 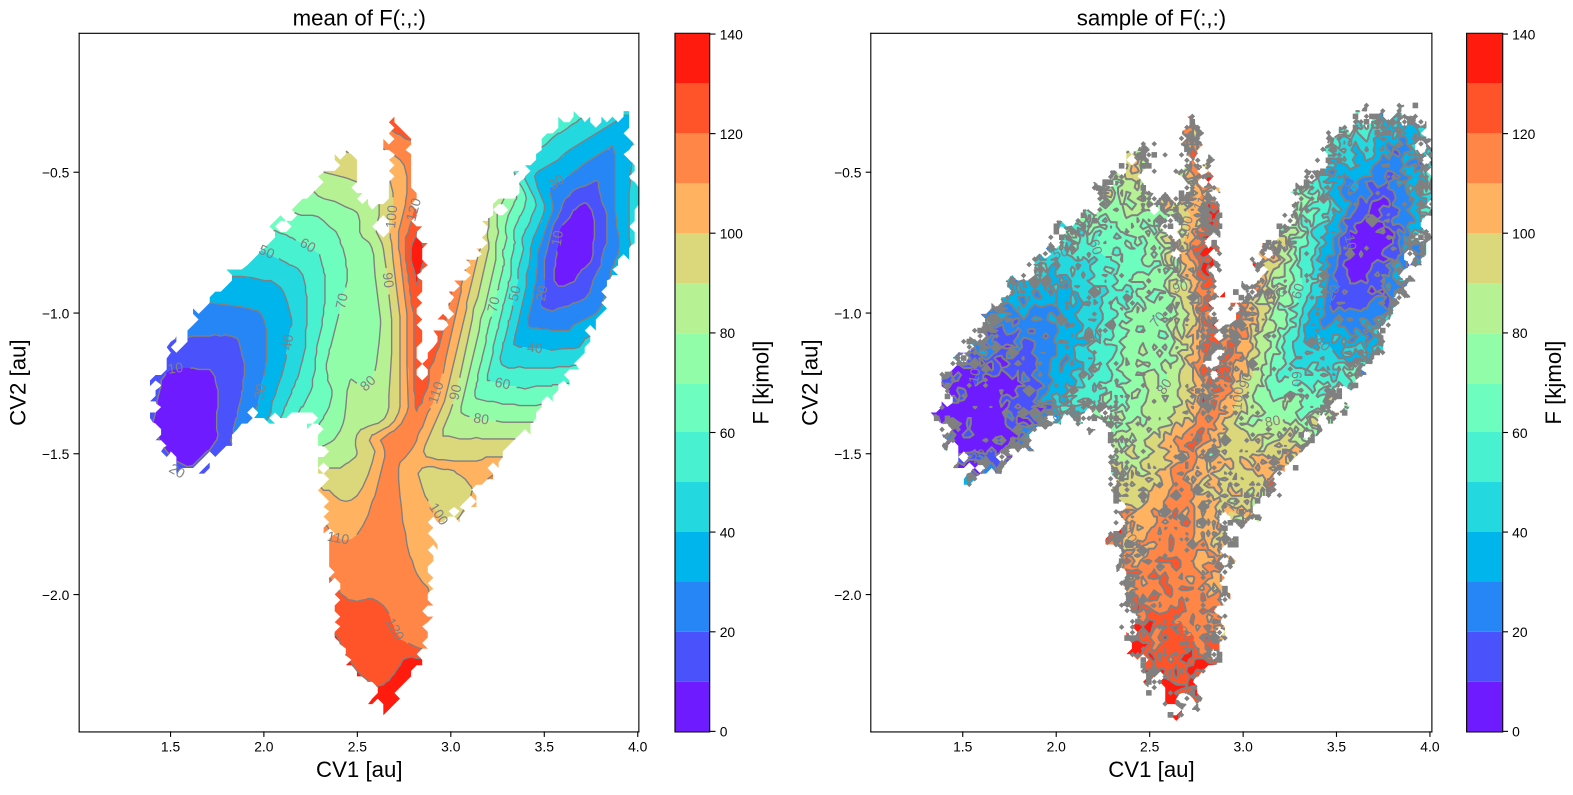 What do you see at coordinates (359, 18) in the screenshot?
I see `svg-text: mean of F(:,:)` at bounding box center [359, 18].